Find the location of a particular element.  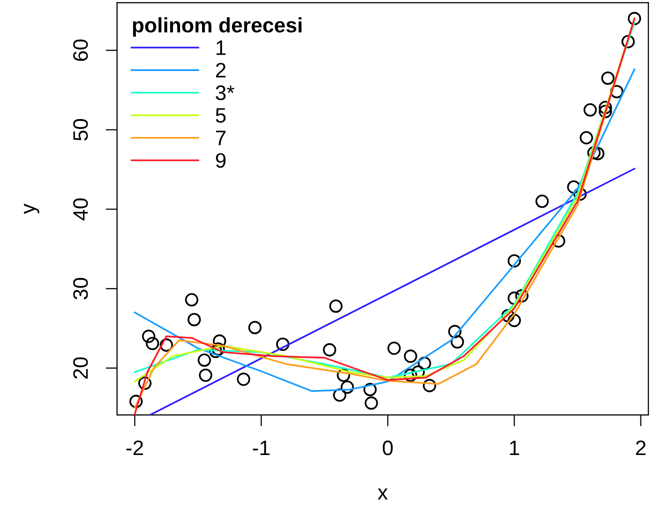

x-tick-label: 0 is located at coordinates (387, 448).